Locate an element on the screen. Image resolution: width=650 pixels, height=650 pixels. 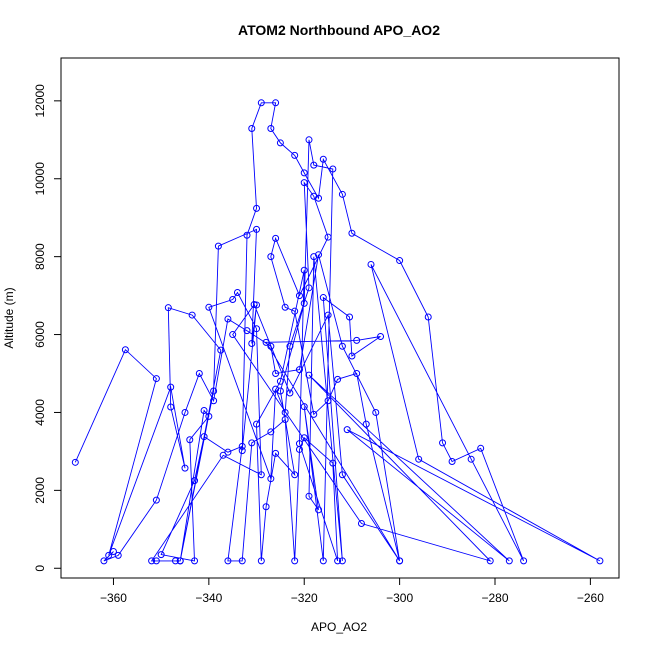
y-tick-label: 12000 is located at coordinates (40, 101).